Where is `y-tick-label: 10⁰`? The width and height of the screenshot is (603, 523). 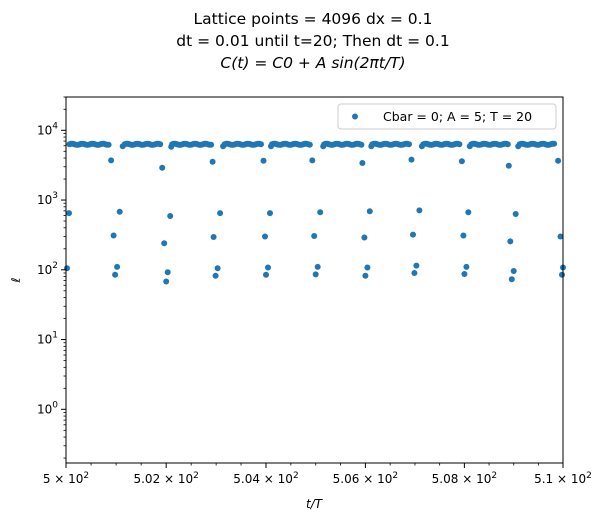
y-tick-label: 10⁰ is located at coordinates (47, 408).